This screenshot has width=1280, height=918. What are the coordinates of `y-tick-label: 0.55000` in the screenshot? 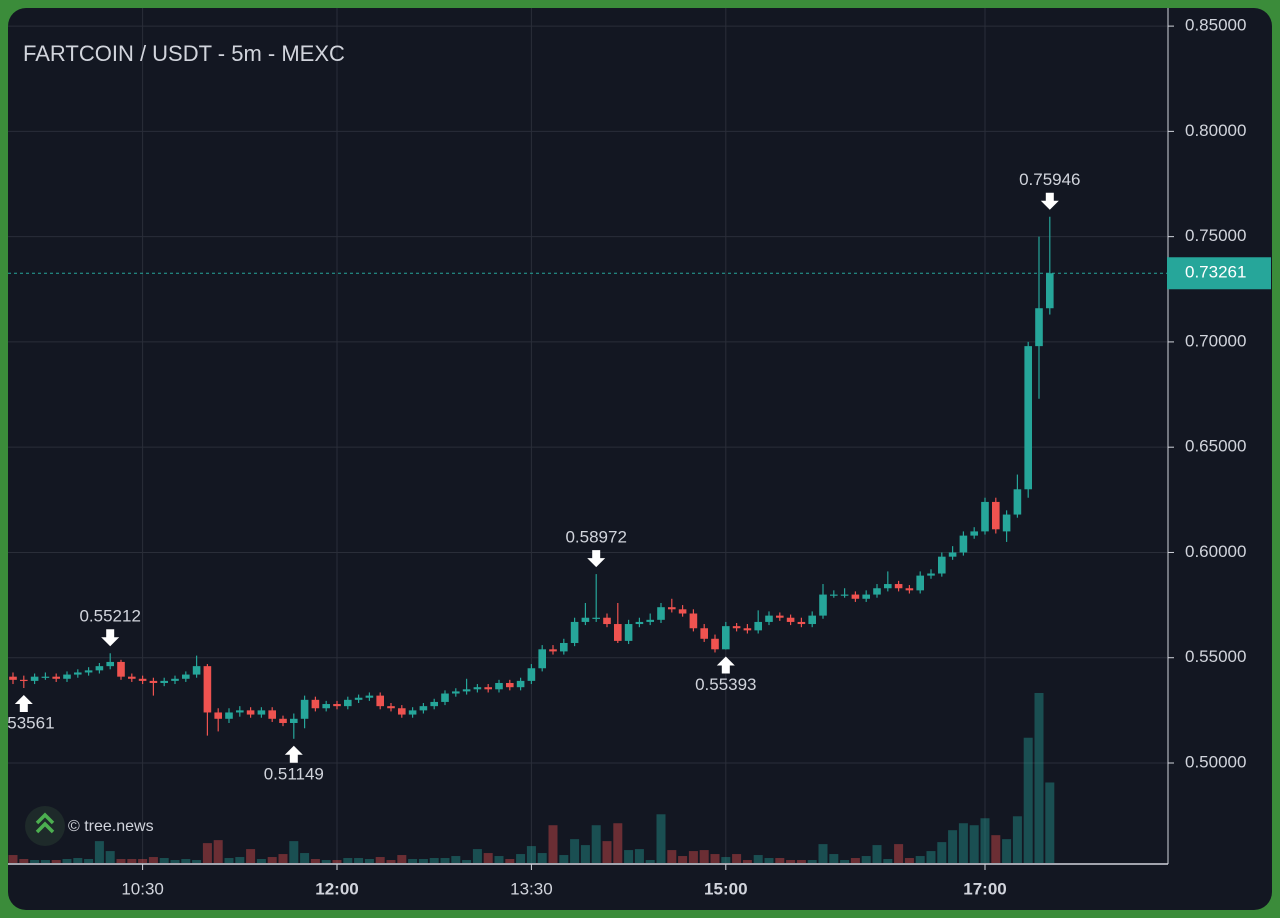 It's located at (1215, 656).